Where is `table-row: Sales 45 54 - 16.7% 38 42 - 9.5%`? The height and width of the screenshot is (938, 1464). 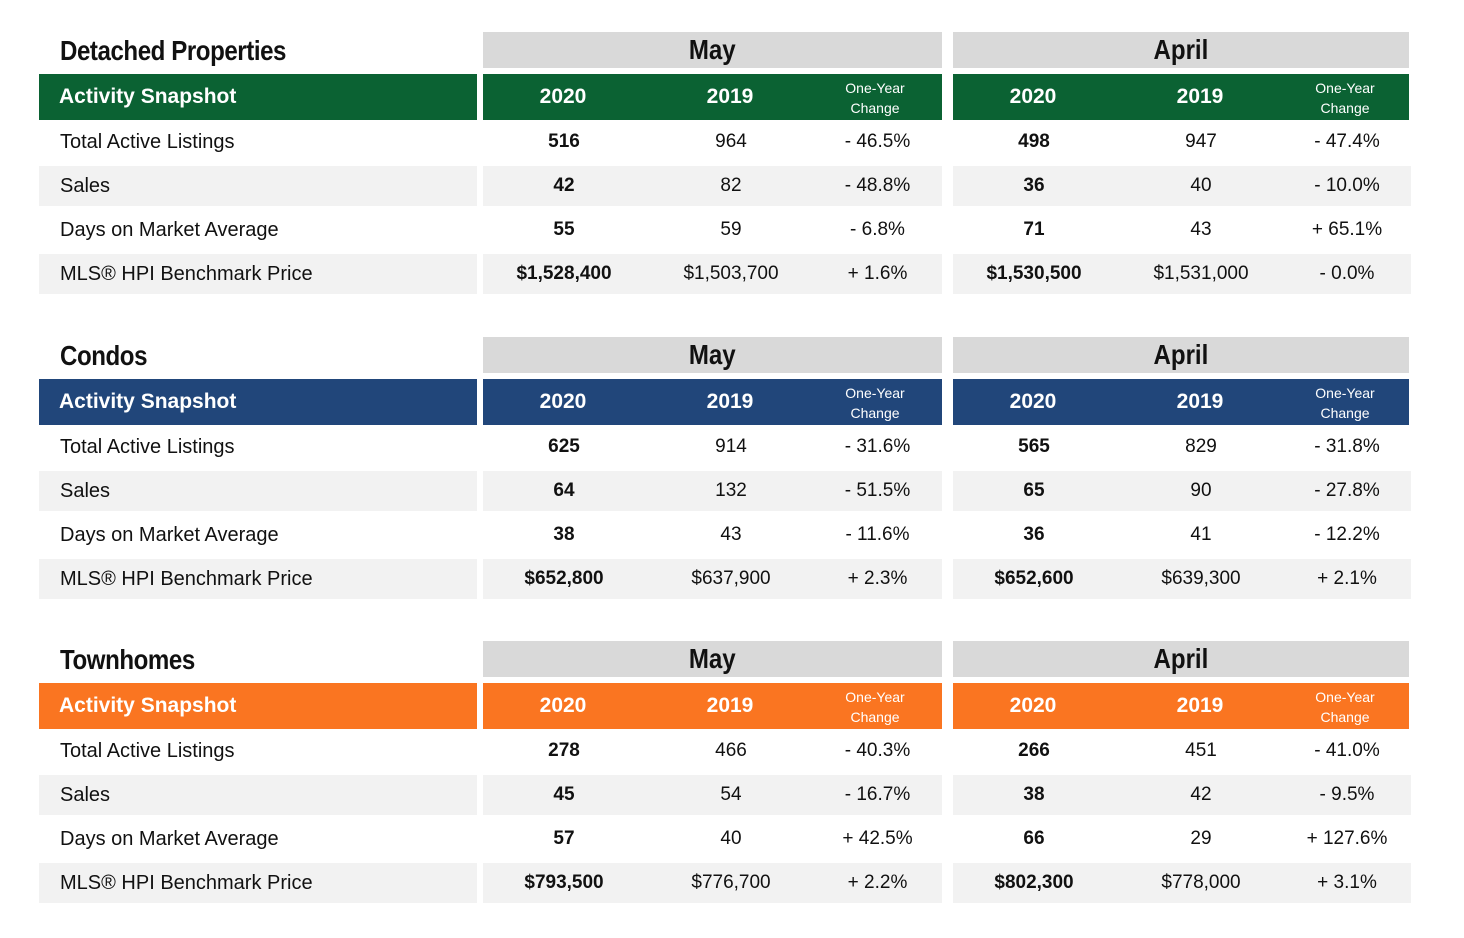
table-row: Sales 45 54 - 16.7% 38 42 - 9.5% is located at coordinates (732, 795).